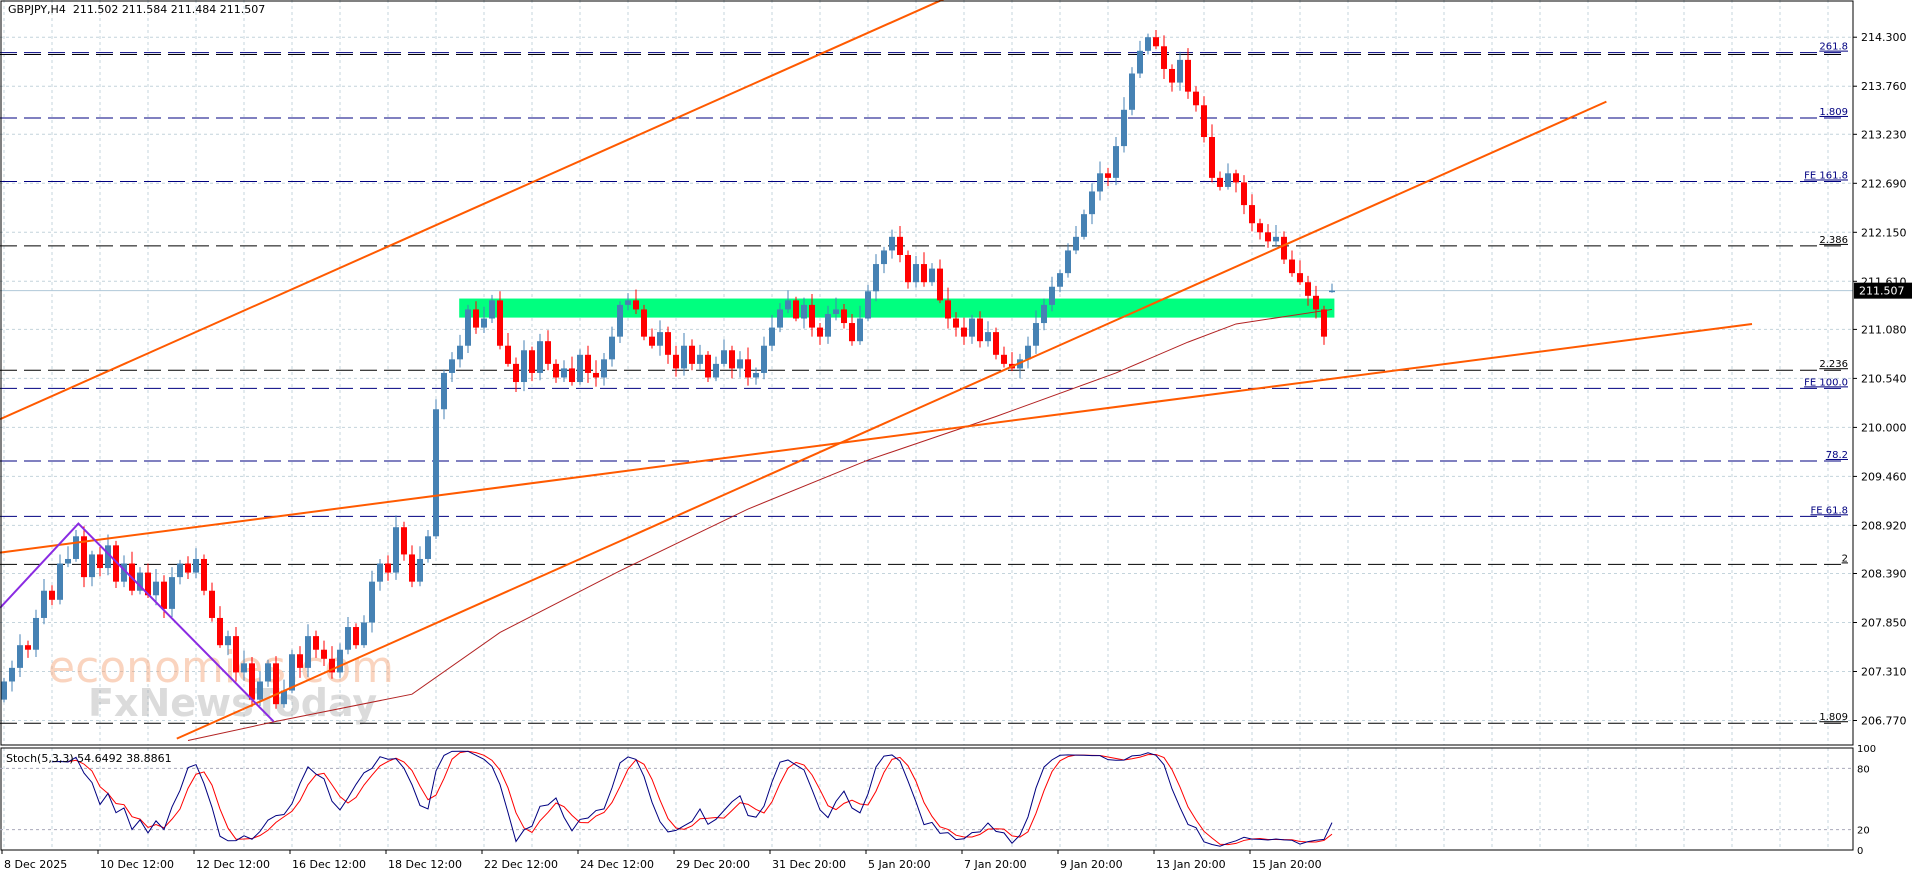  What do you see at coordinates (137, 864) in the screenshot?
I see `time-tick-label: 10 Dec 12:00` at bounding box center [137, 864].